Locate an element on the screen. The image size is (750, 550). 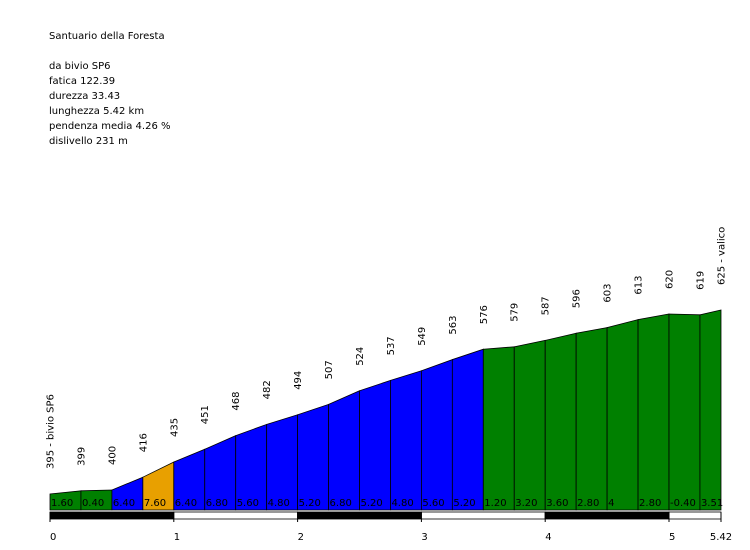
elevation-label: 416 is located at coordinates (143, 442).